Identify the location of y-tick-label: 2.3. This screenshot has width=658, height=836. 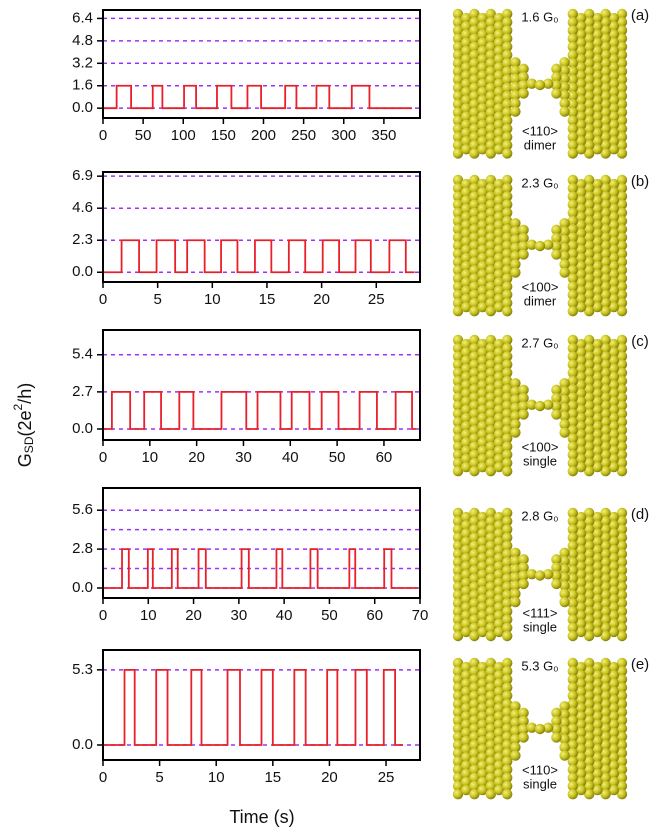
(82, 239).